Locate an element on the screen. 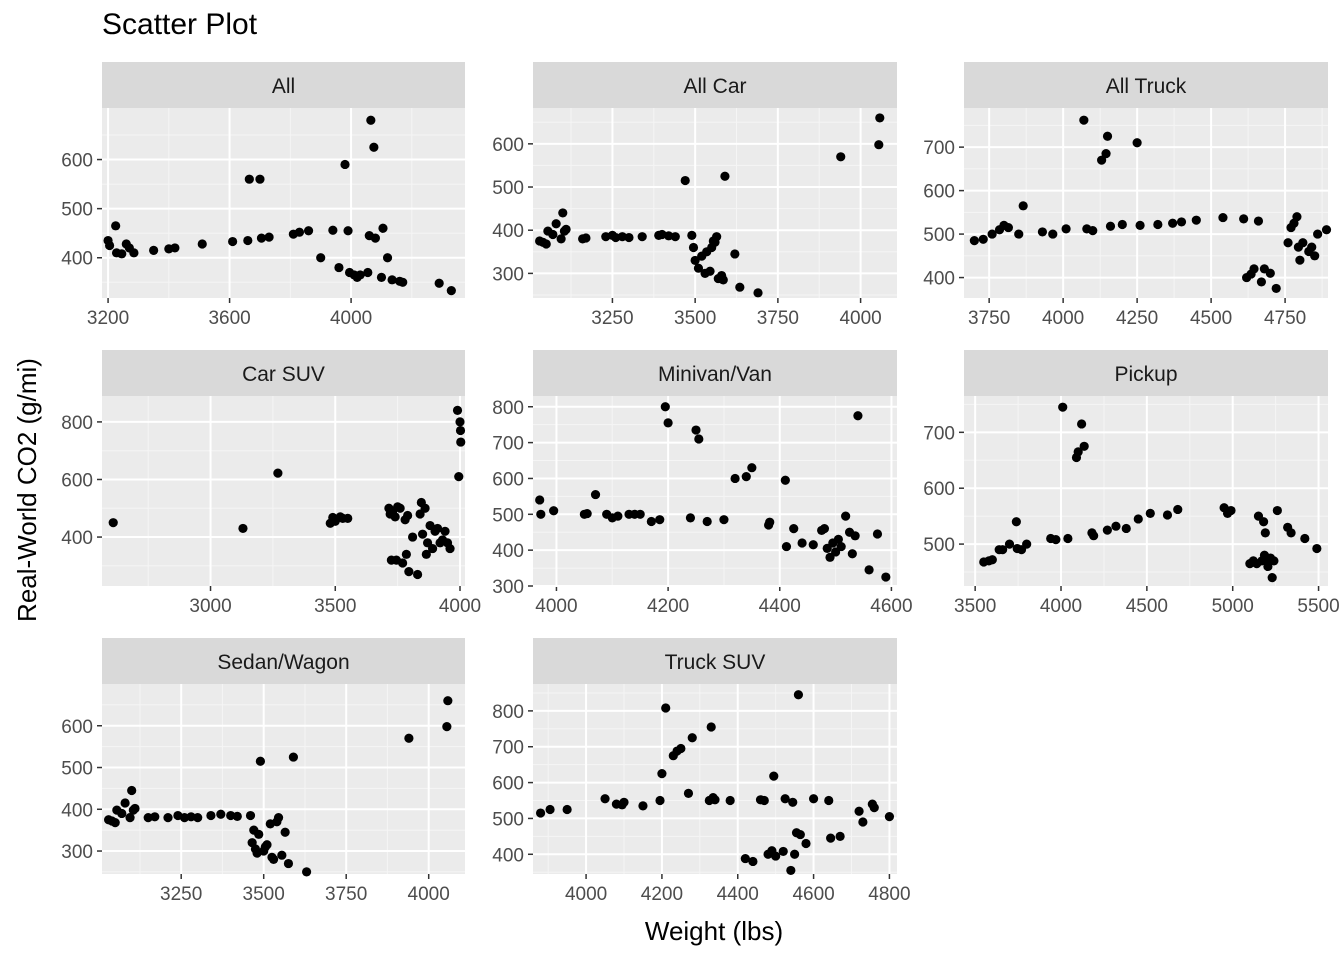  panel-background-truck-suv is located at coordinates (715, 779).